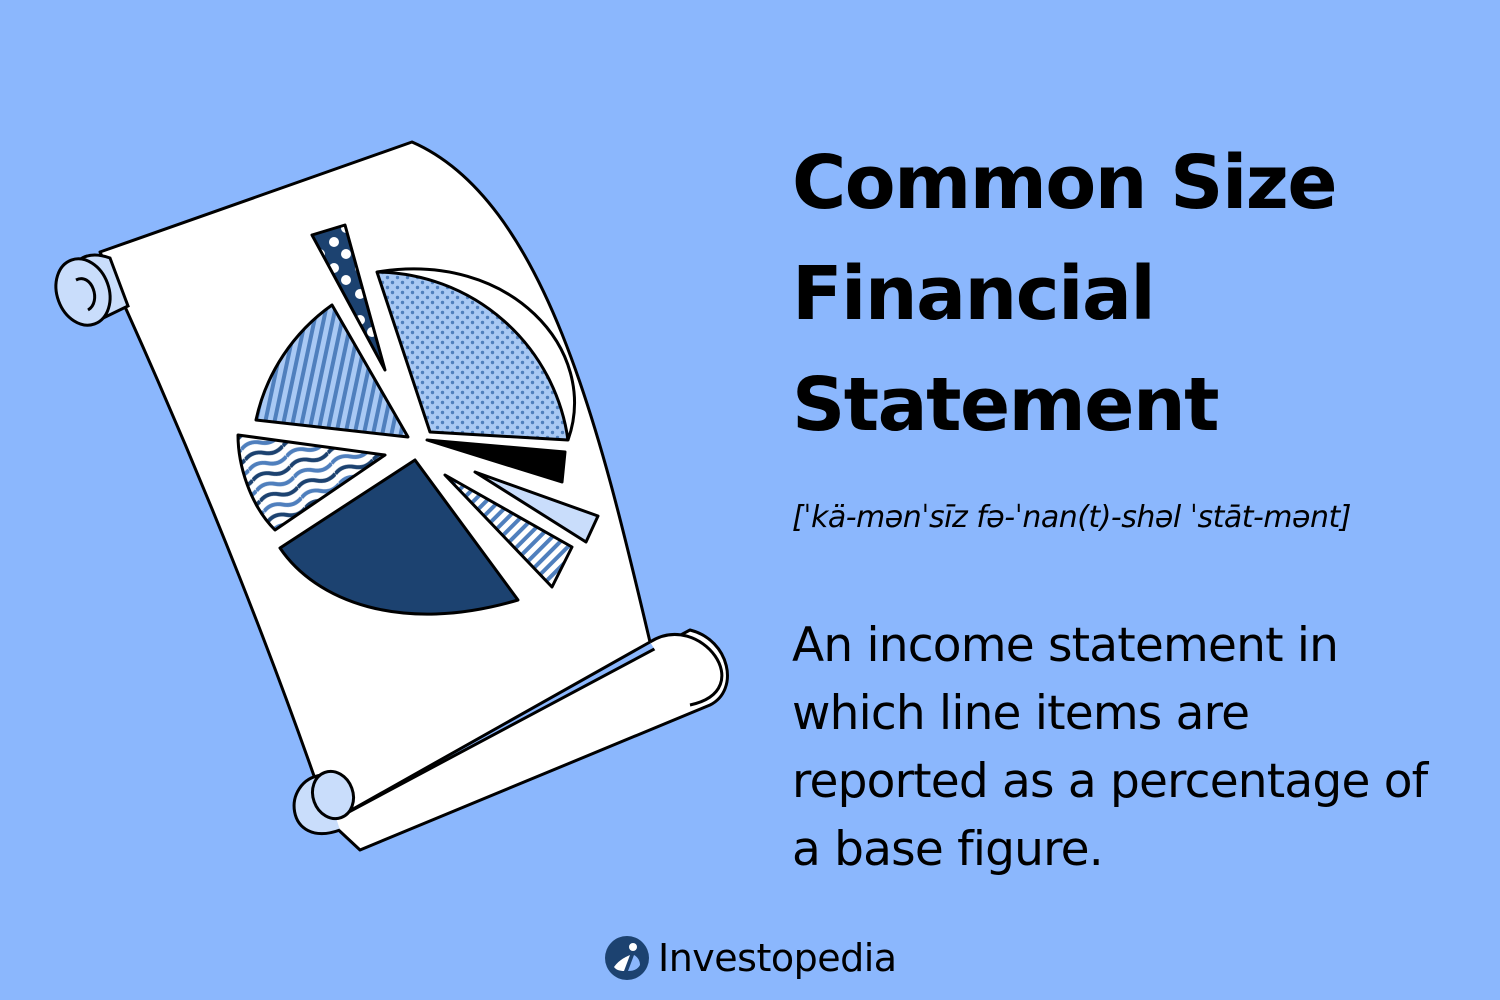 The image size is (1500, 1000). What do you see at coordinates (399, 537) in the screenshot?
I see `pie-slice-navy` at bounding box center [399, 537].